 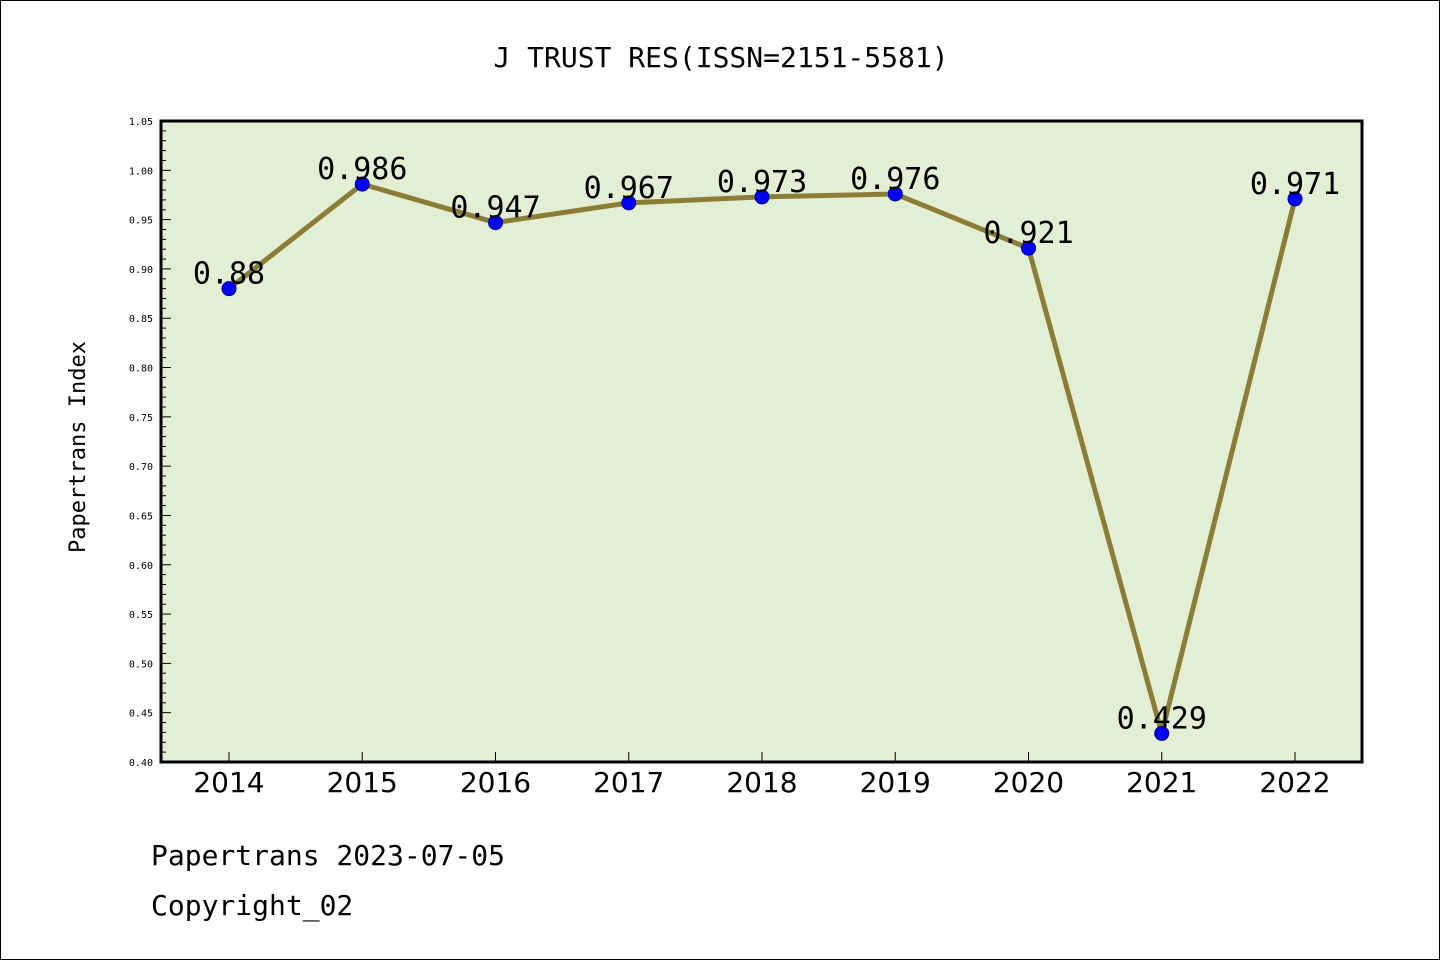 I want to click on data-value-label: 0.967, so click(x=629, y=188).